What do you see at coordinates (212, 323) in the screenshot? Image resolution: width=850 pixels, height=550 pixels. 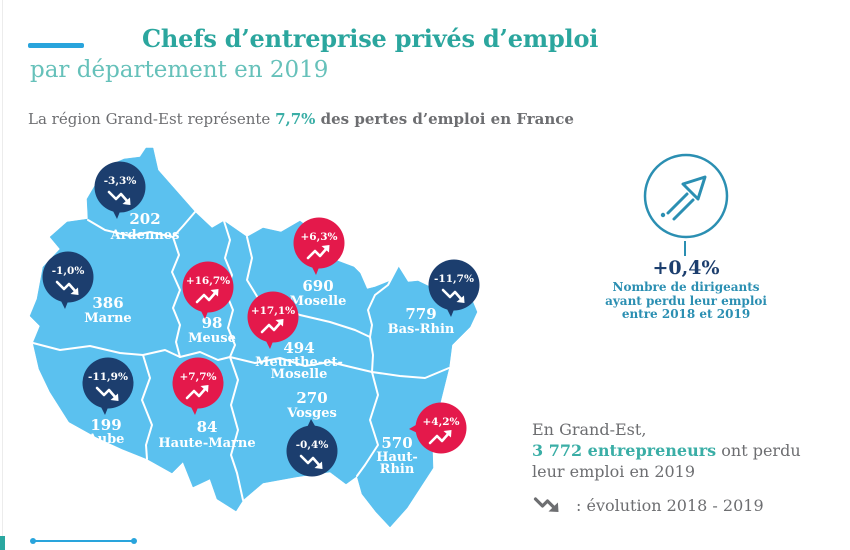 I see `dept-value: 98` at bounding box center [212, 323].